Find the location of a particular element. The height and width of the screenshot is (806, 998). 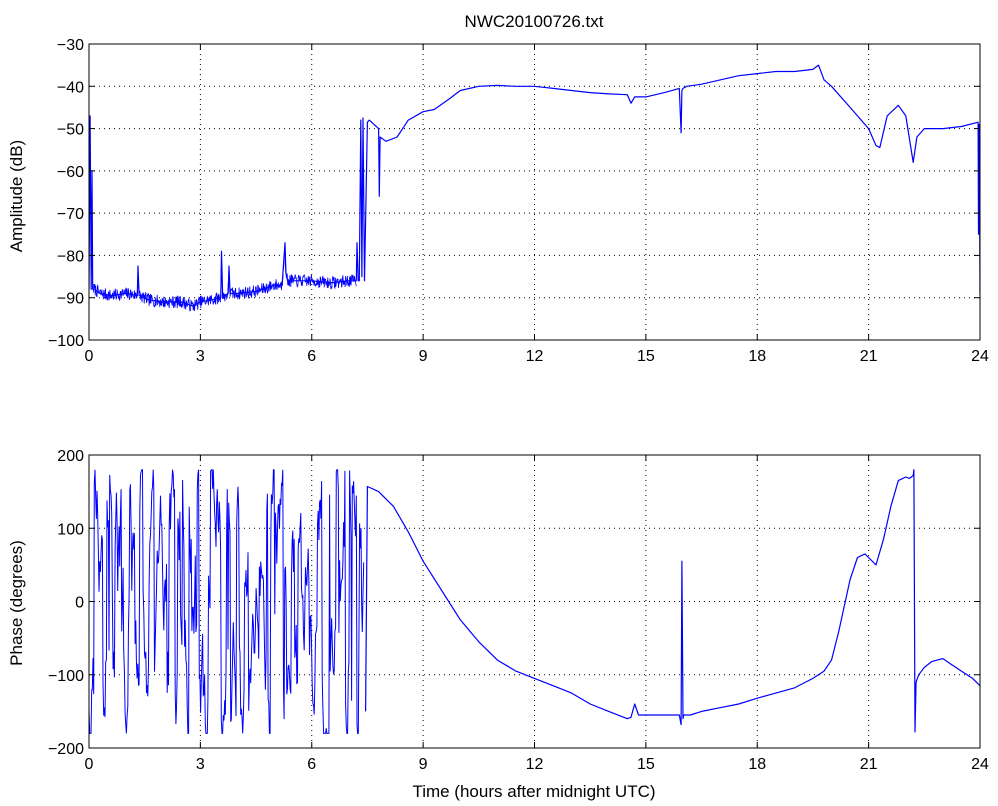

phase-noise-line is located at coordinates (227, 601).